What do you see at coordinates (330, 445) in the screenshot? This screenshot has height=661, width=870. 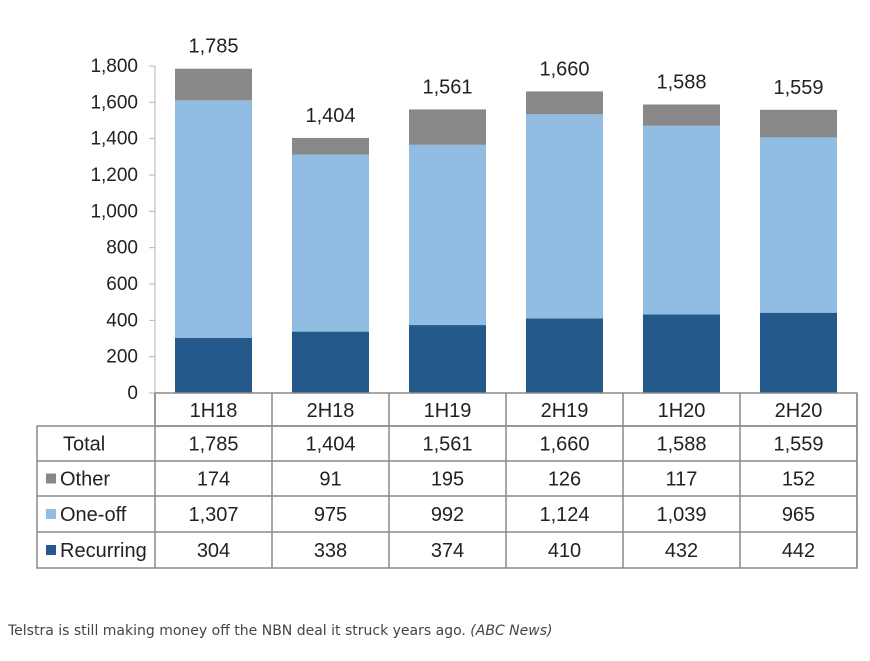 I see `table-cell: 1,404` at bounding box center [330, 445].